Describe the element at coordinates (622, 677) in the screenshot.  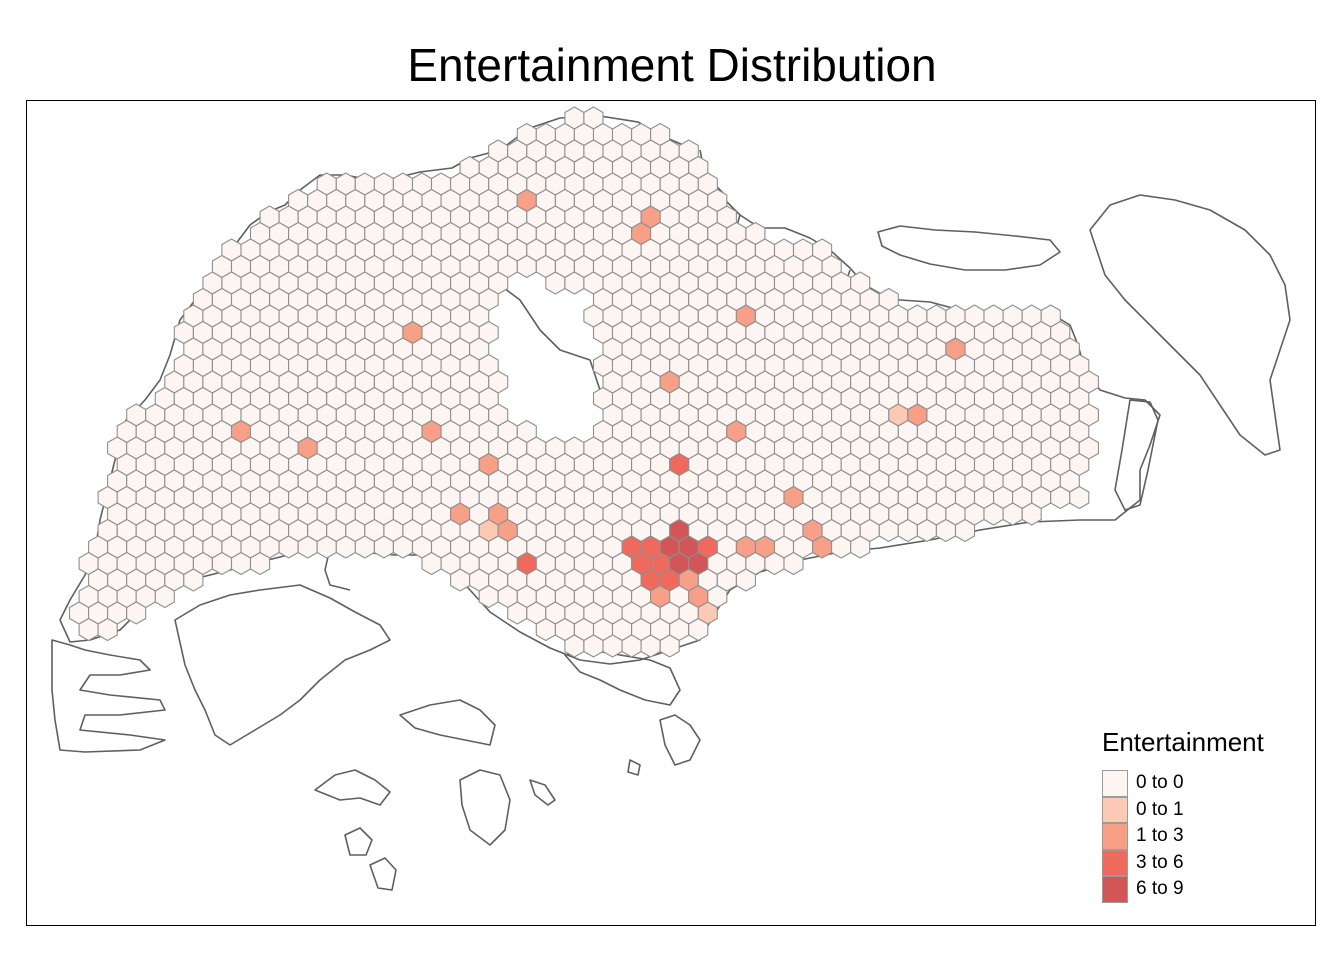
I see `island-sentosa` at that location.